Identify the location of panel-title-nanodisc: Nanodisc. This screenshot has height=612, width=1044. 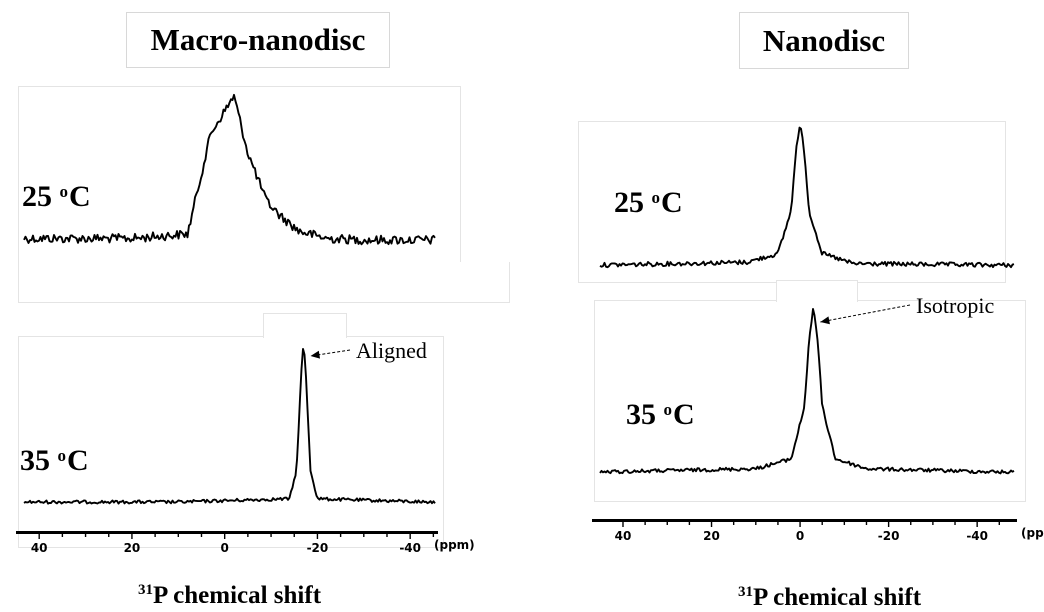
(824, 40).